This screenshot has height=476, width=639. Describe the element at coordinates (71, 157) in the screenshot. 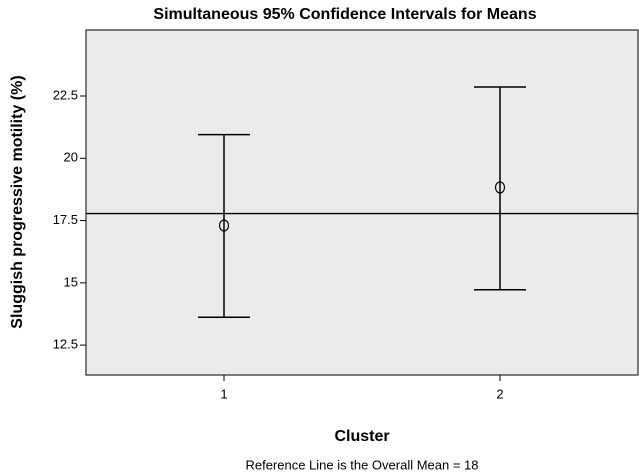

I see `y-tick-label: 20` at that location.